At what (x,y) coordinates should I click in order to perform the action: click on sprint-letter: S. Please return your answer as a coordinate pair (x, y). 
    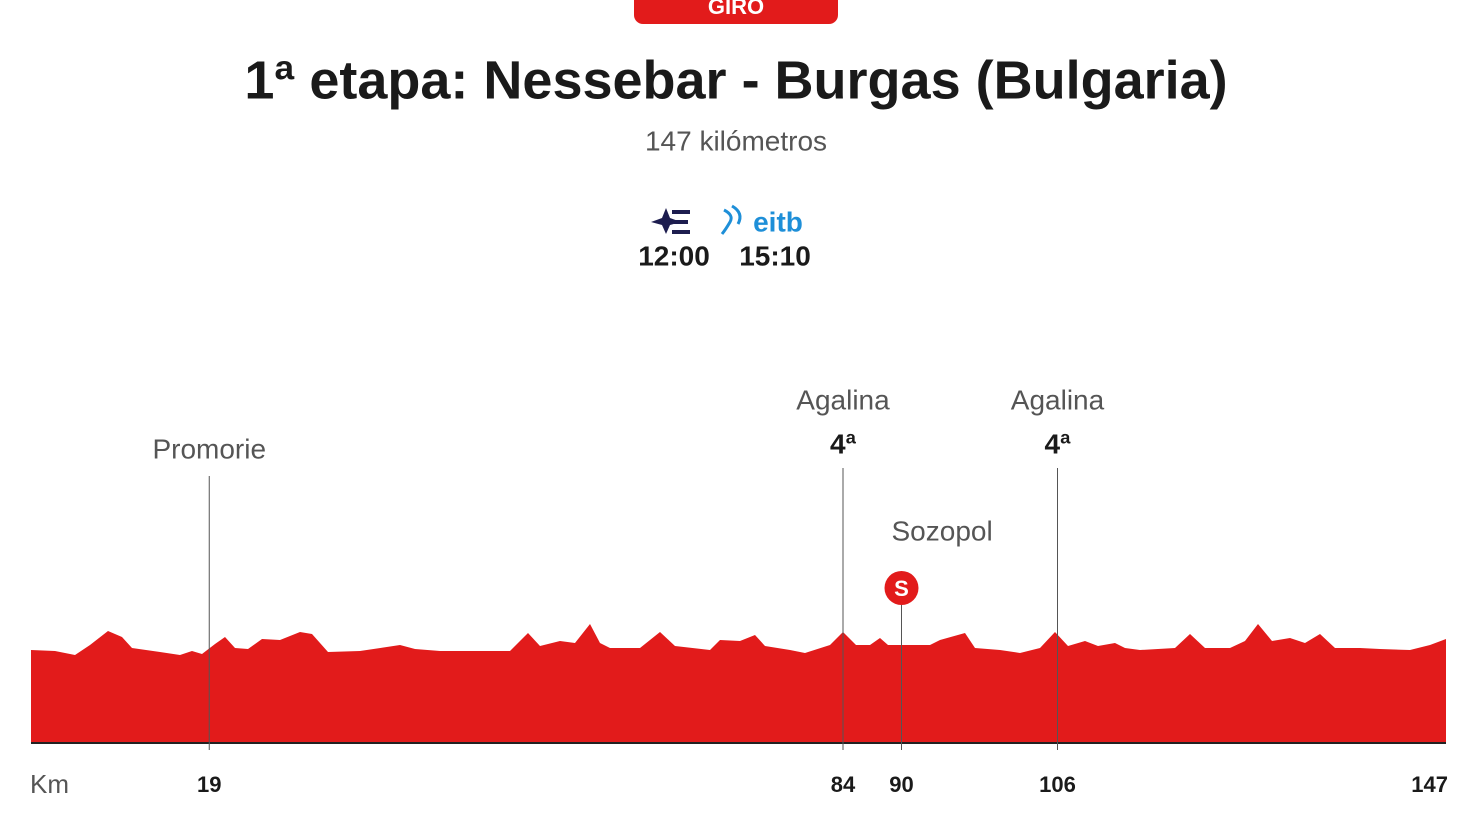
    Looking at the image, I should click on (901, 588).